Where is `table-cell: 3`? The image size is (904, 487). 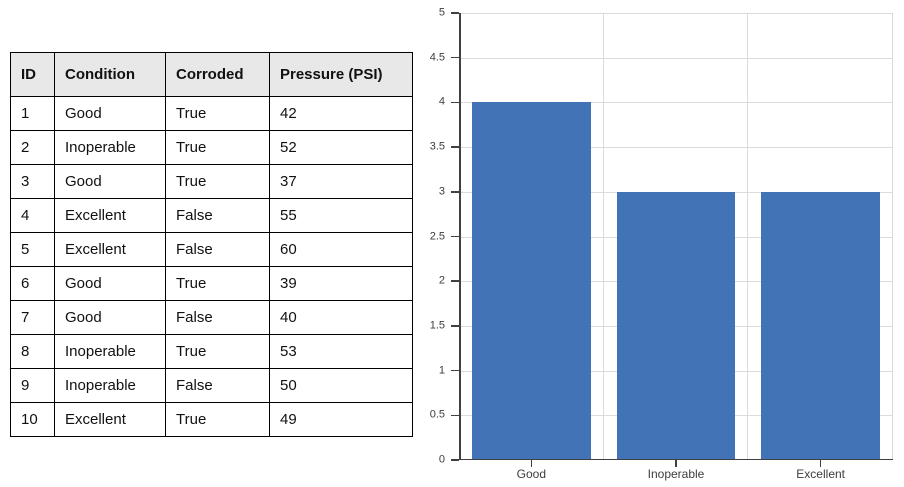
table-cell: 3 is located at coordinates (32, 181).